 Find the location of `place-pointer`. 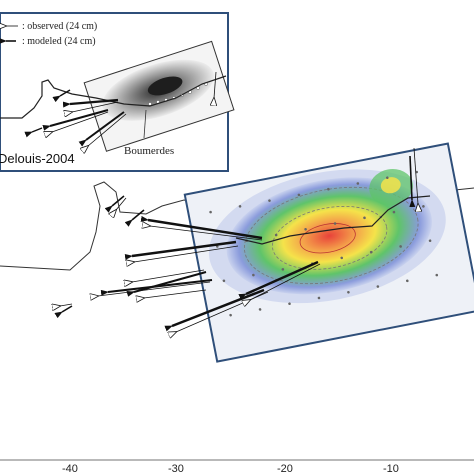

place-pointer is located at coordinates (145, 124).